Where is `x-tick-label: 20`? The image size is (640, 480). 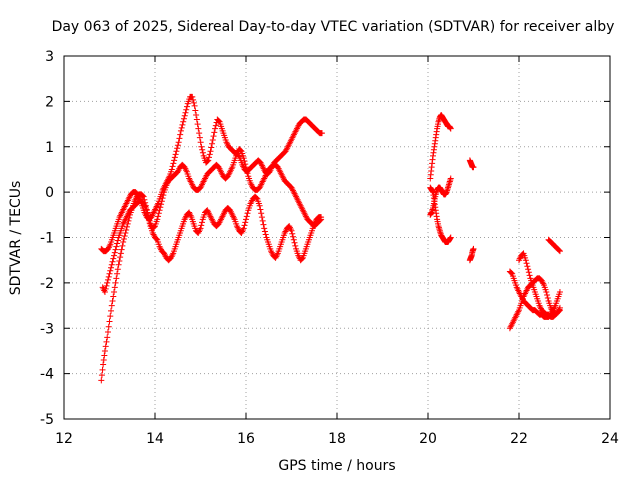 x-tick-label: 20 is located at coordinates (428, 439).